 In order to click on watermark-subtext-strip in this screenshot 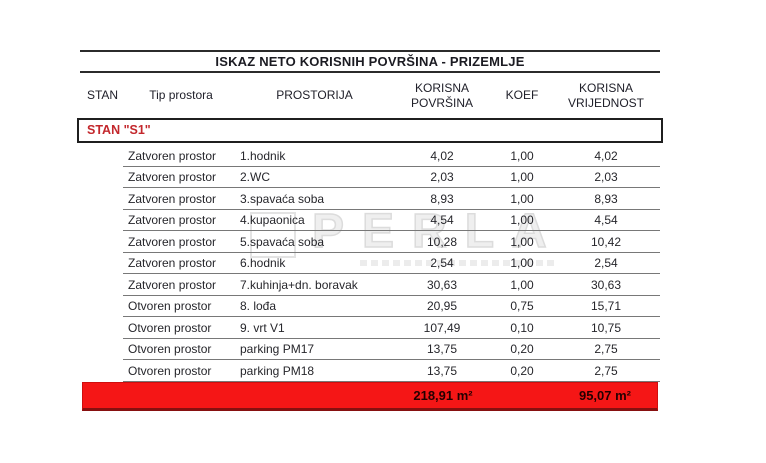, I will do `click(457, 263)`.